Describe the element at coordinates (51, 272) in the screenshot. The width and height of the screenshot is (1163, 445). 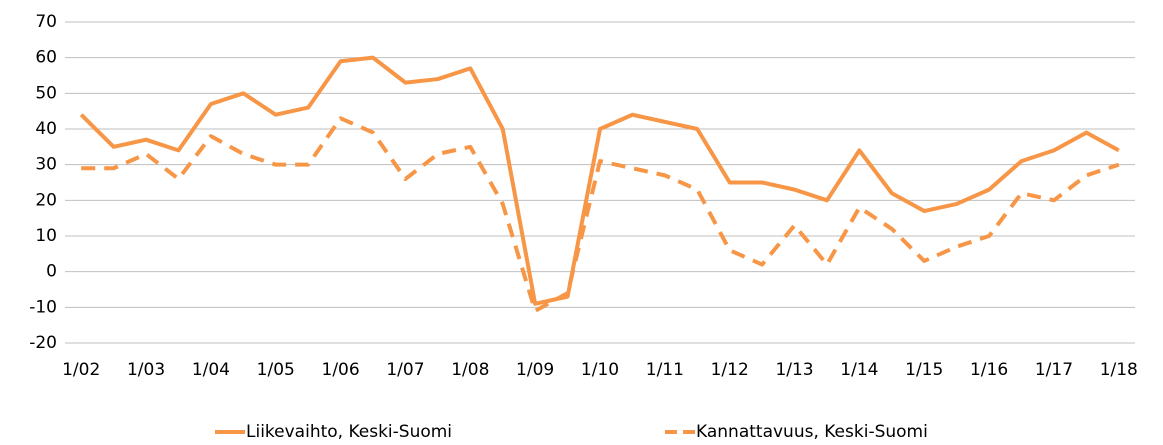
I see `y-tick-label: 0` at that location.